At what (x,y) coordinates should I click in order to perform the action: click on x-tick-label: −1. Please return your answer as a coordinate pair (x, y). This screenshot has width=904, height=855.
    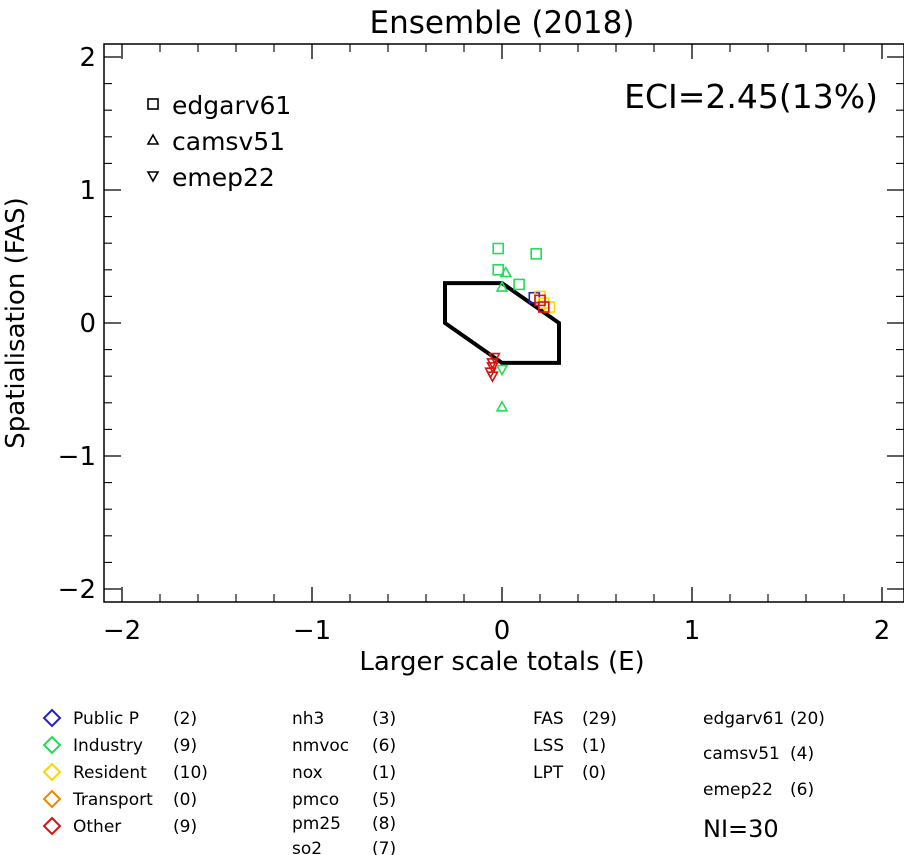
    Looking at the image, I should click on (312, 631).